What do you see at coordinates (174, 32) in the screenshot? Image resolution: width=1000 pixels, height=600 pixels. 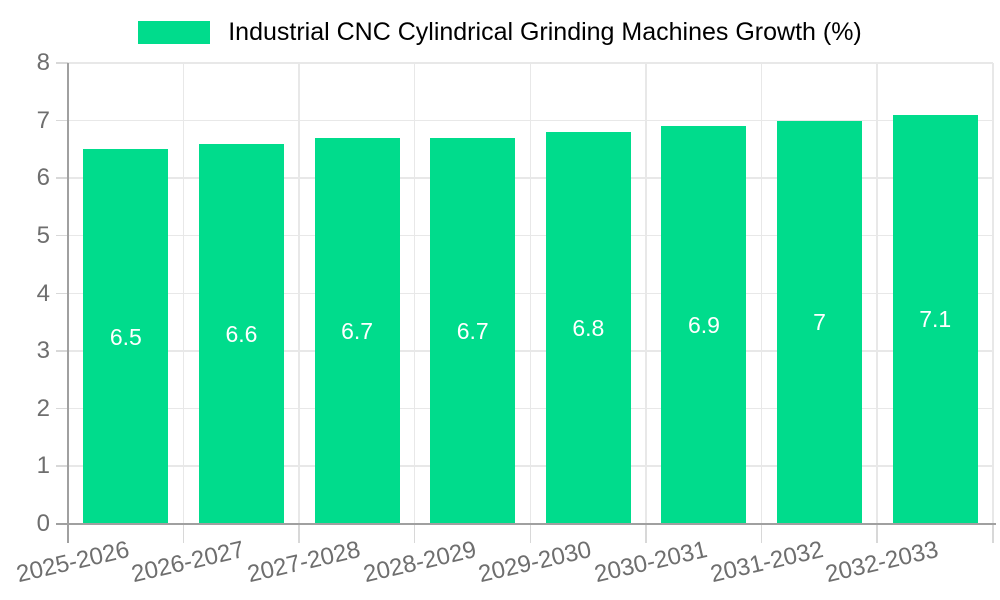 I see `legend-swatch` at bounding box center [174, 32].